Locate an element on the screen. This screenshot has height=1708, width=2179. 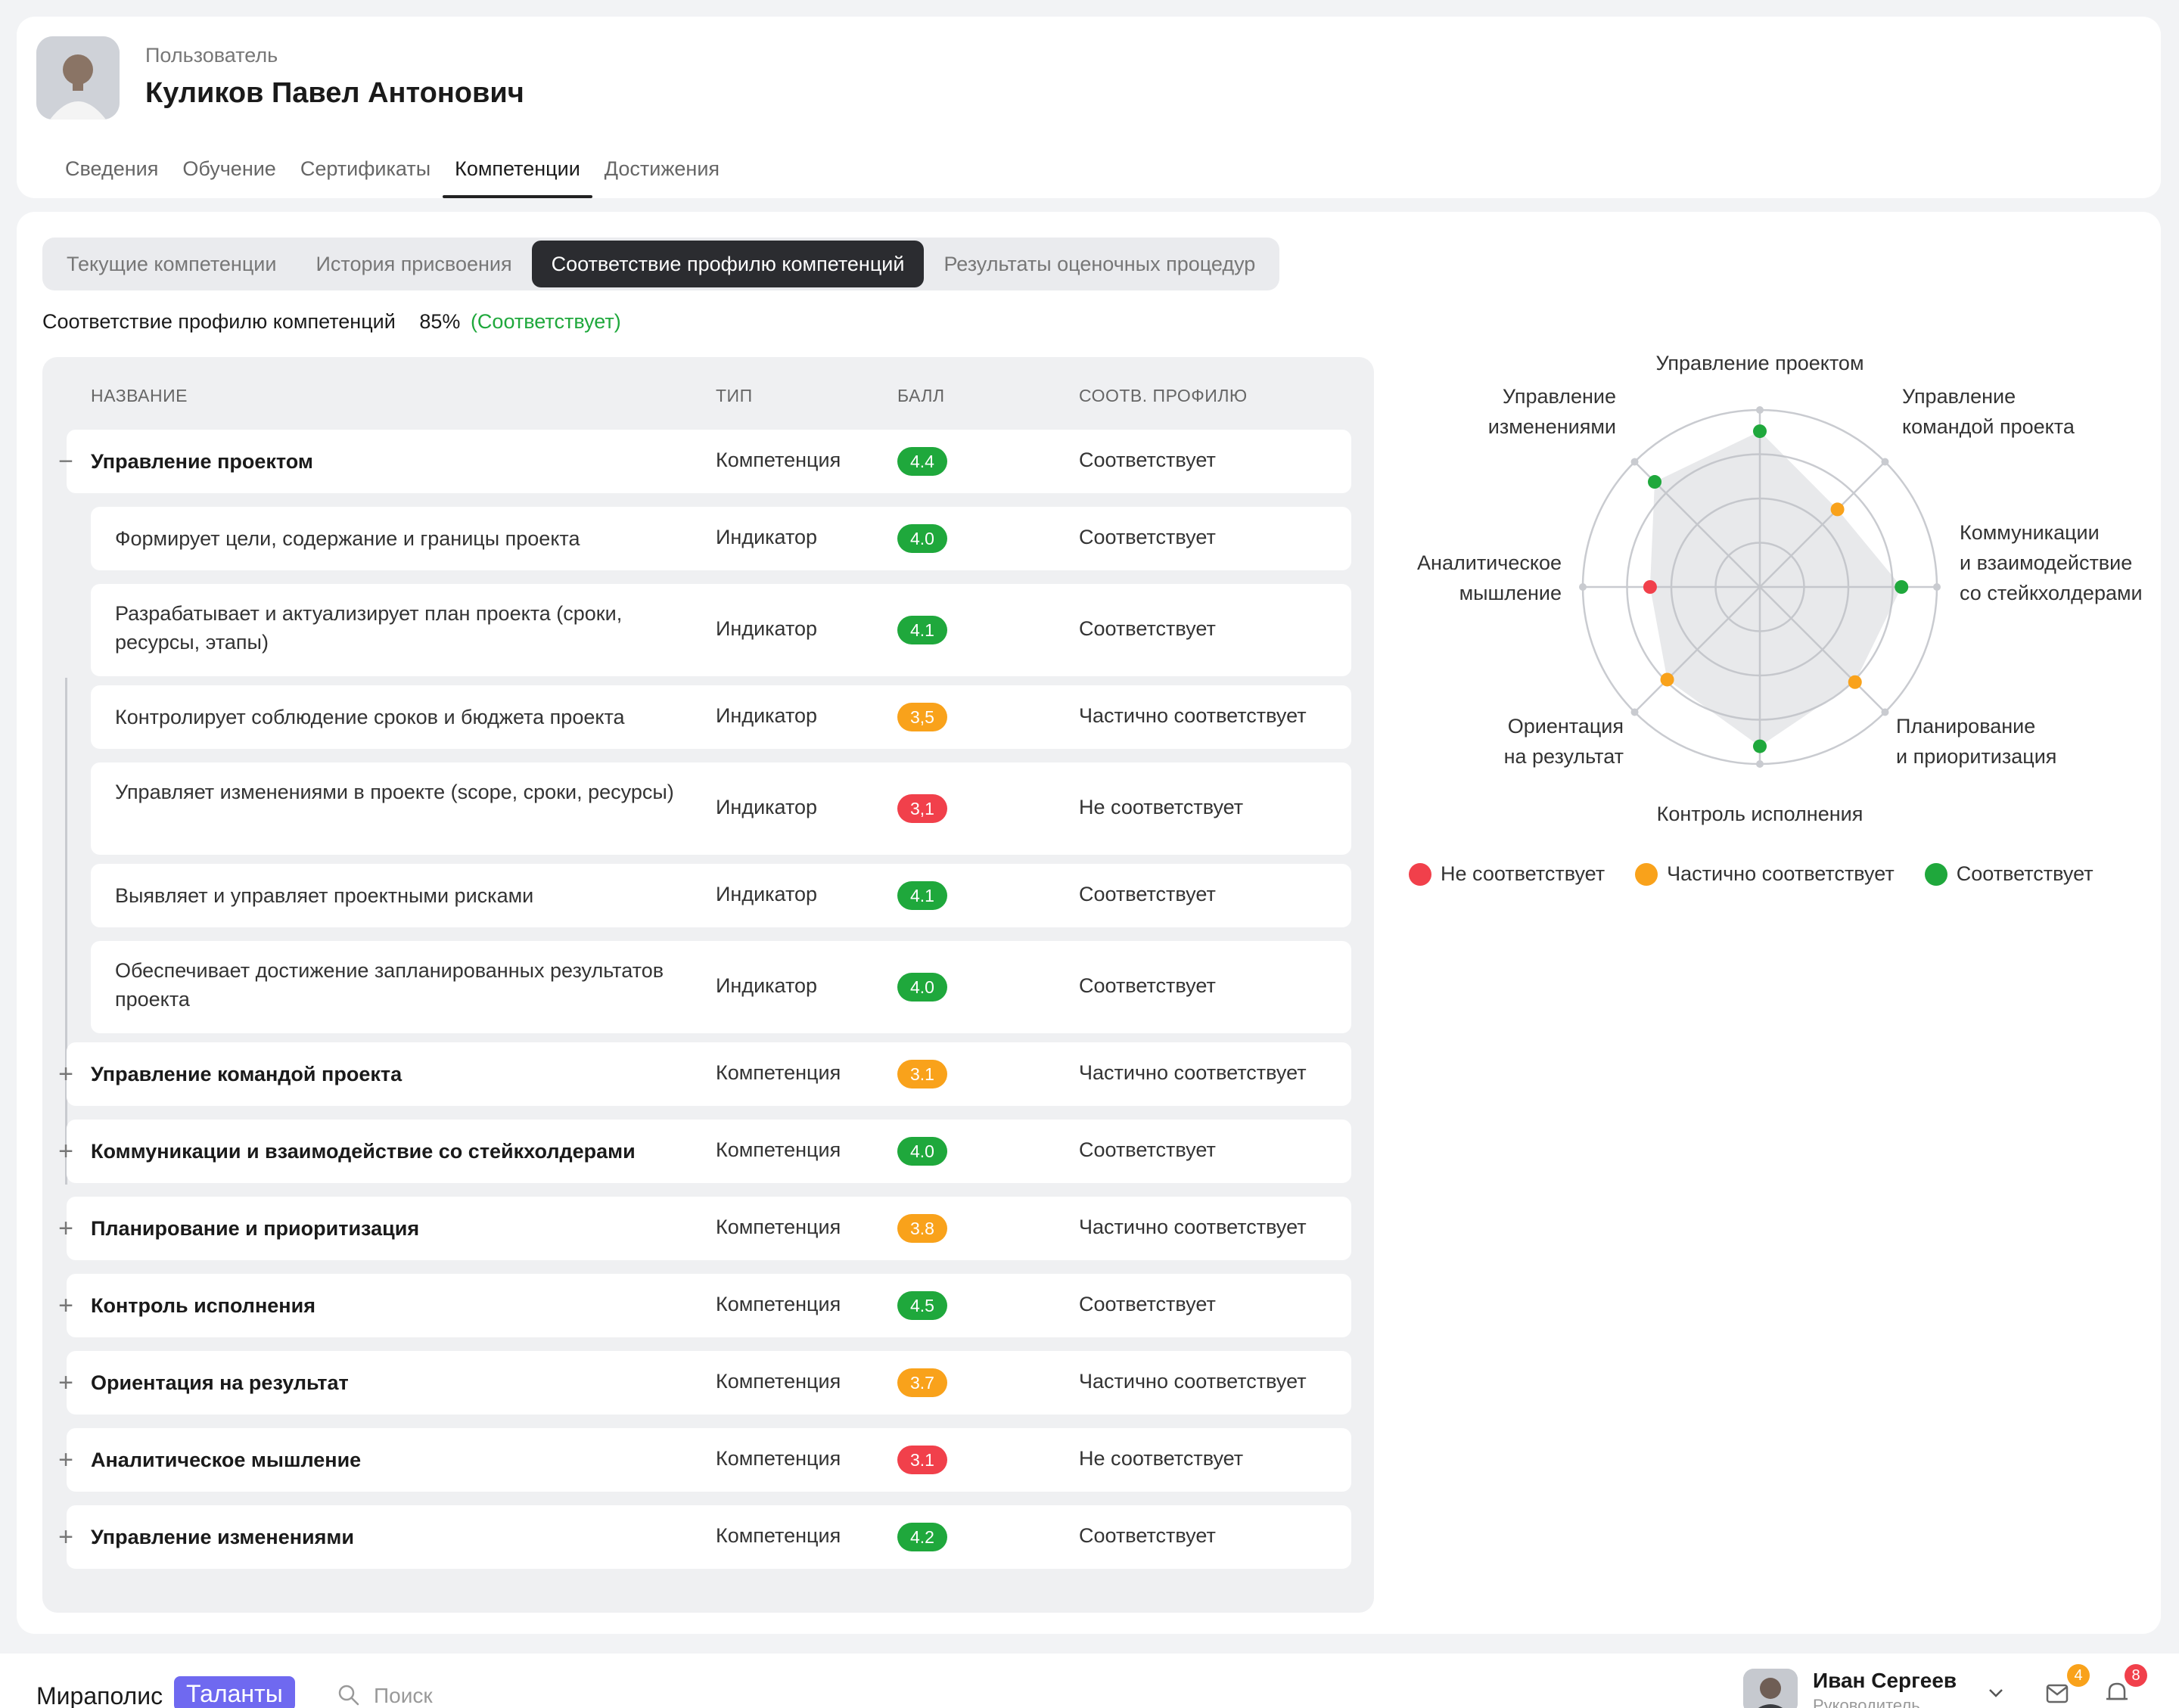
tab-certificates: Сертификаты is located at coordinates (365, 169).